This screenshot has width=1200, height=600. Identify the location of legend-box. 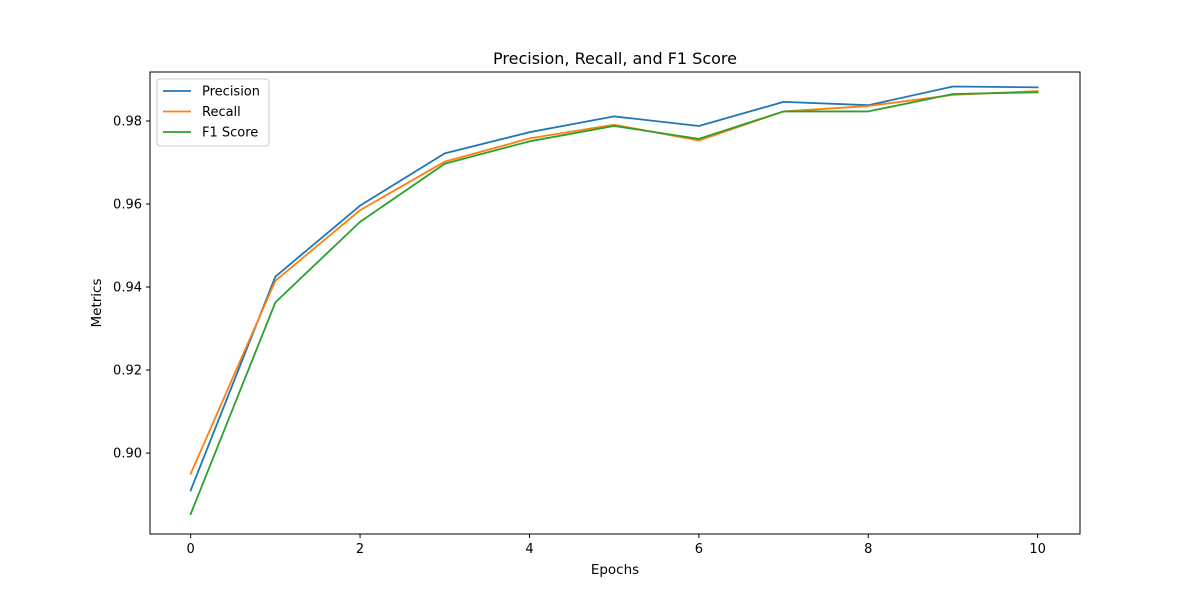
(213, 112).